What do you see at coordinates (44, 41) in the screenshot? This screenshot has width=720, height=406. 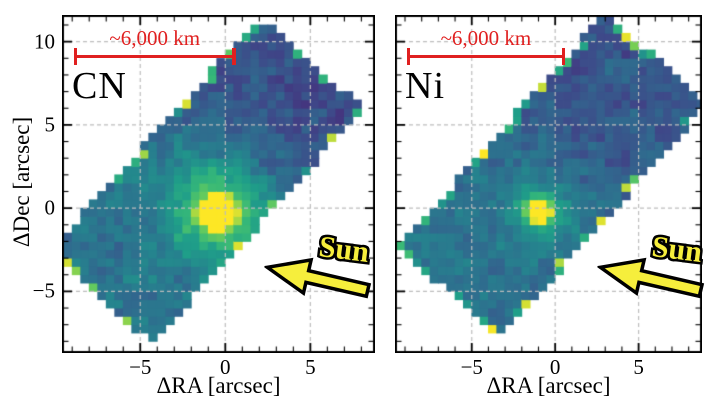 I see `y-tick-label: 10` at bounding box center [44, 41].